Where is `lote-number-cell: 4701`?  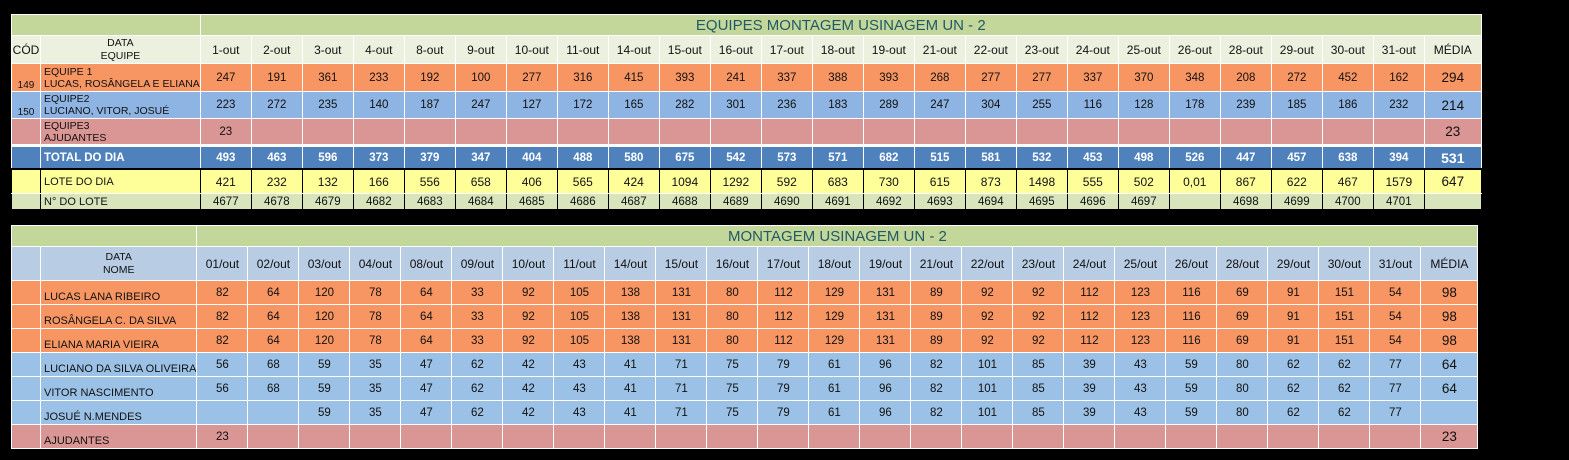
lote-number-cell: 4701 is located at coordinates (1398, 202).